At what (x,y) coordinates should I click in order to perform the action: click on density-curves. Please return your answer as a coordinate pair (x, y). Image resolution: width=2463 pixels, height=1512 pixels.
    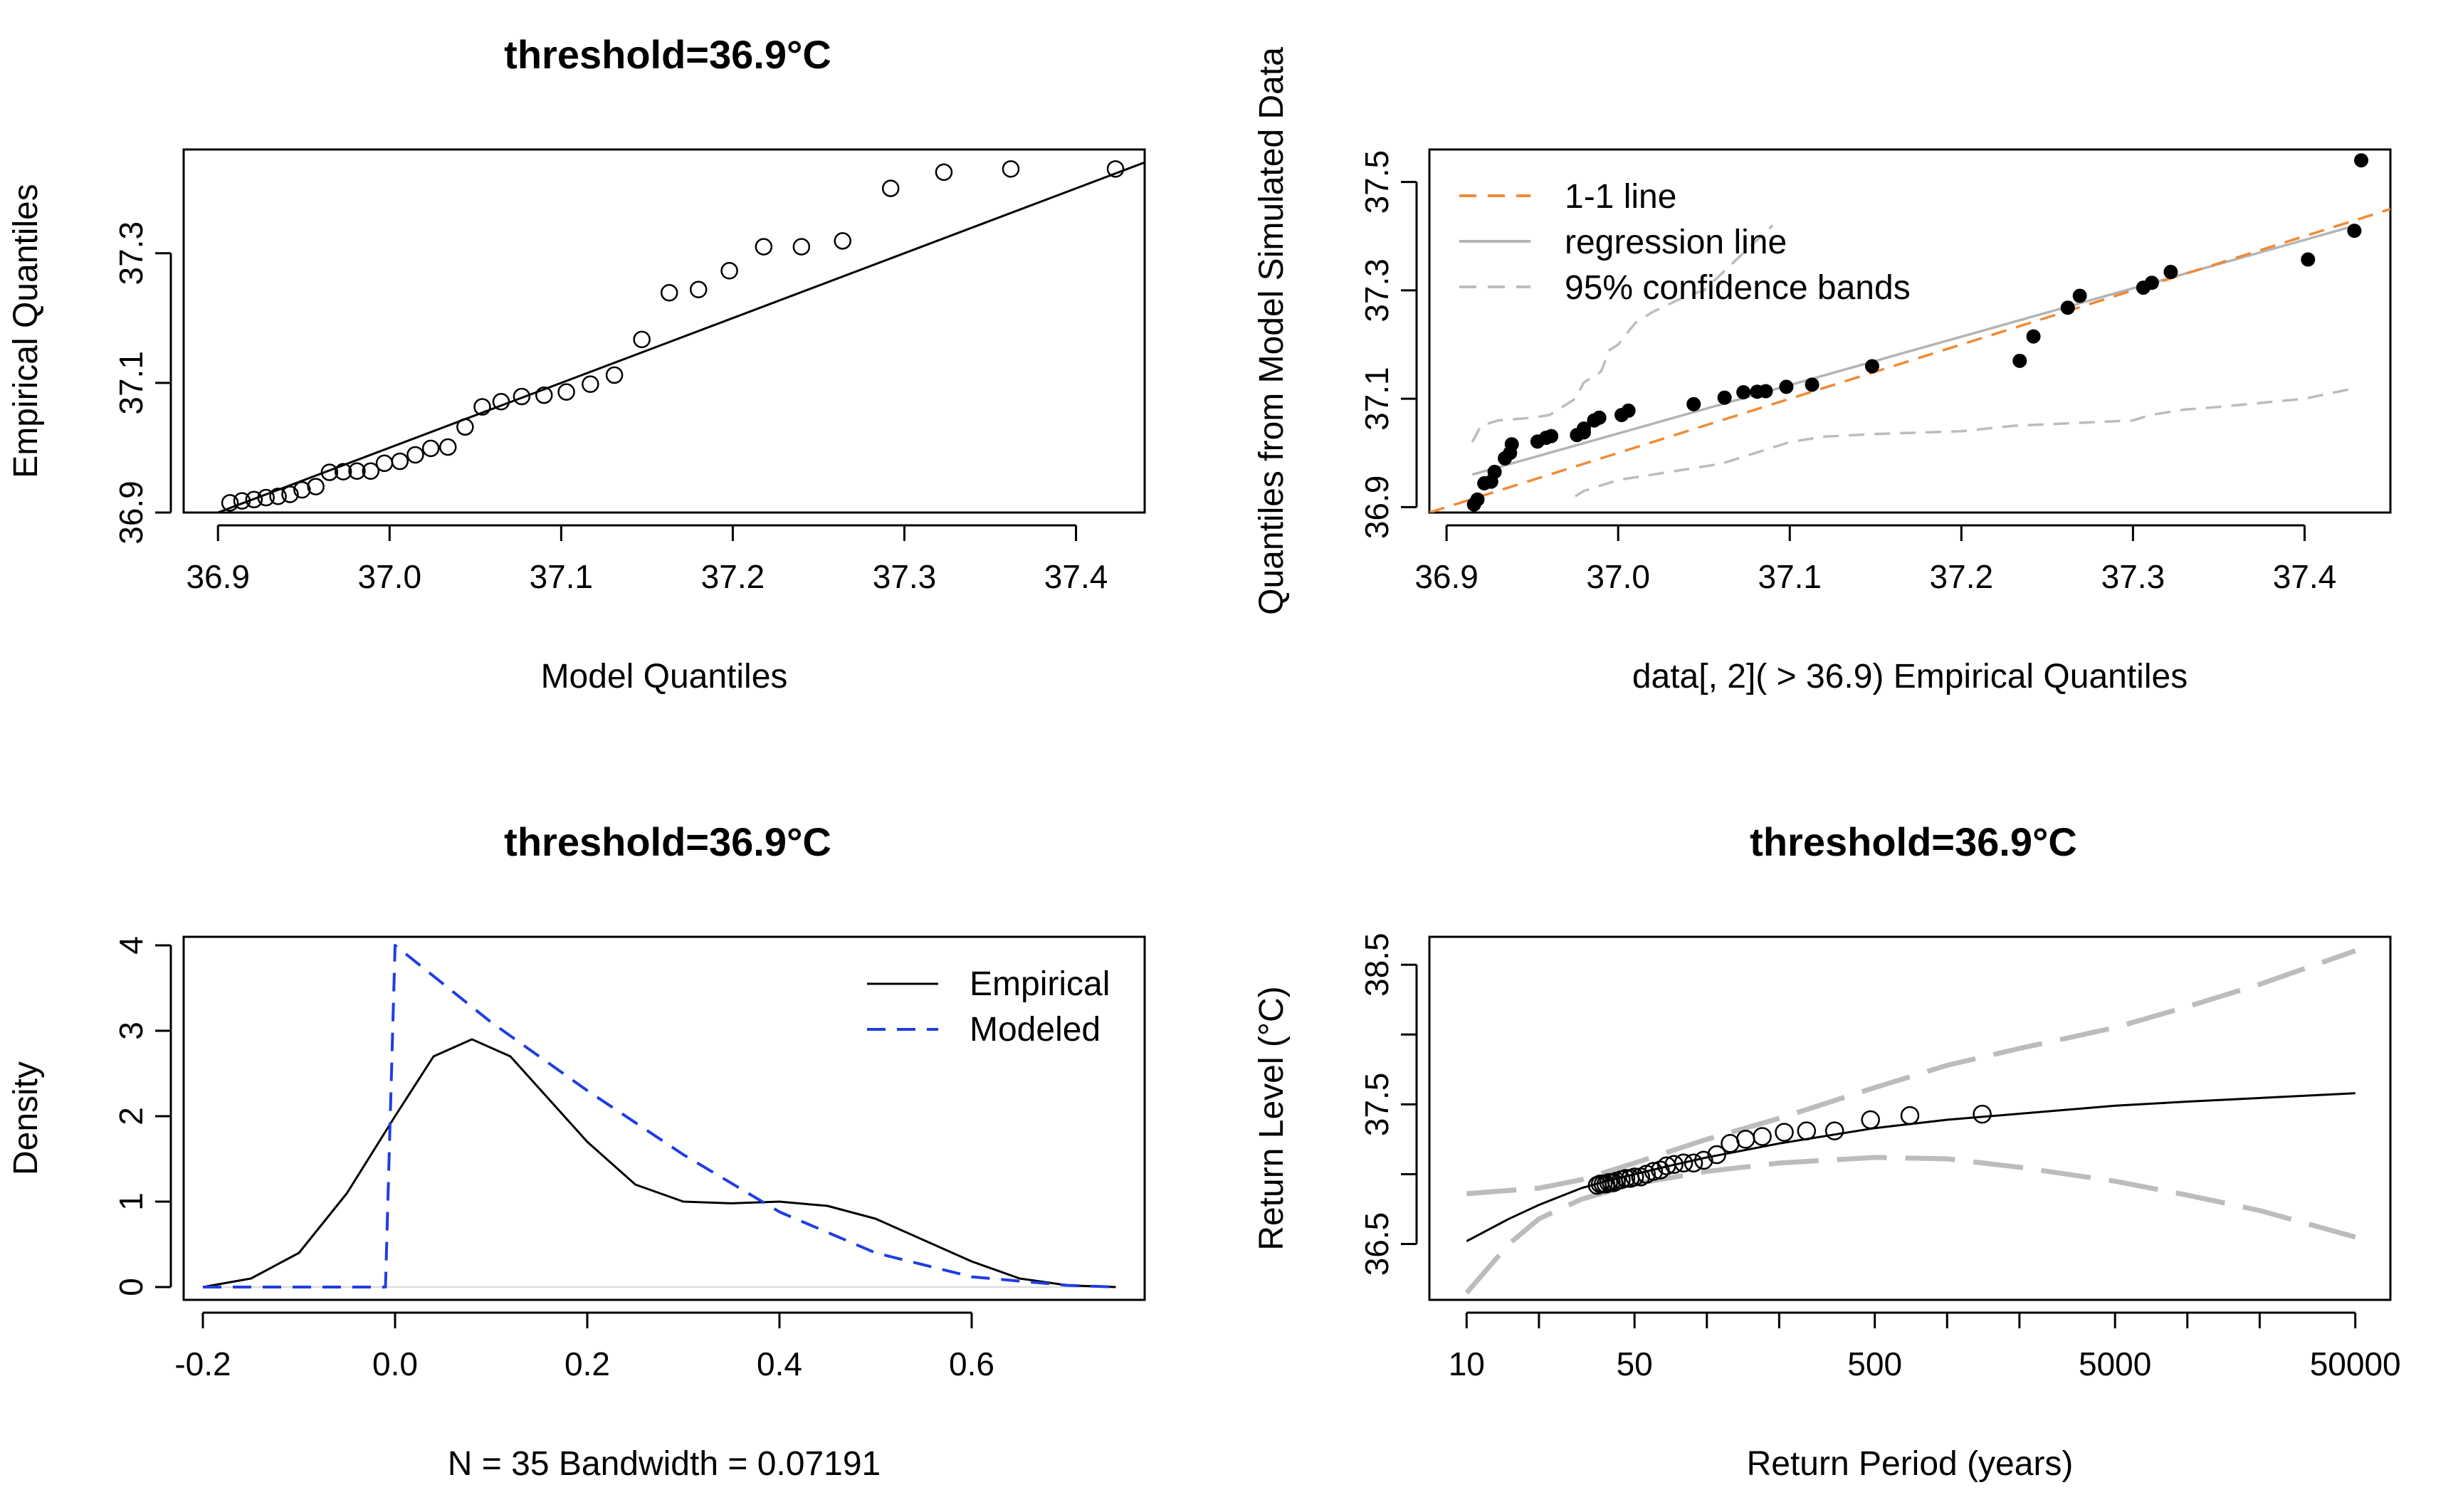
    Looking at the image, I should click on (659, 1116).